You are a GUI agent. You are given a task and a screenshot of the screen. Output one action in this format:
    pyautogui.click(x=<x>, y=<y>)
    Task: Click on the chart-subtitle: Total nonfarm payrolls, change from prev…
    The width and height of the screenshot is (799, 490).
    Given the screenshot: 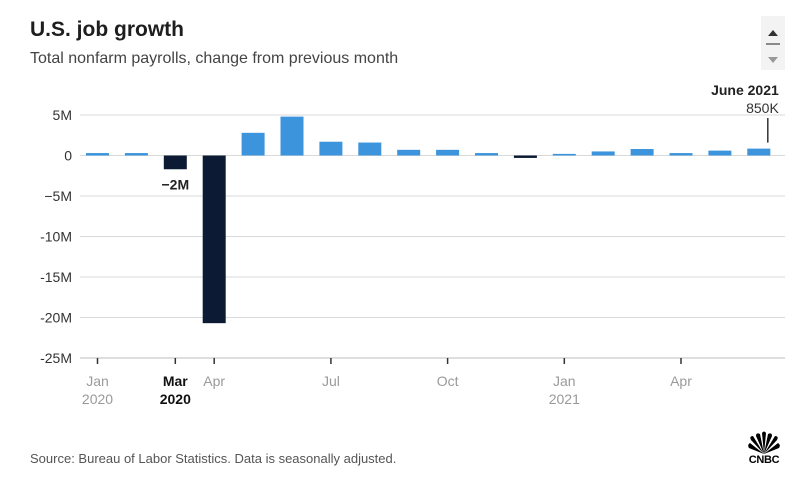 What is the action you would take?
    pyautogui.click(x=214, y=58)
    